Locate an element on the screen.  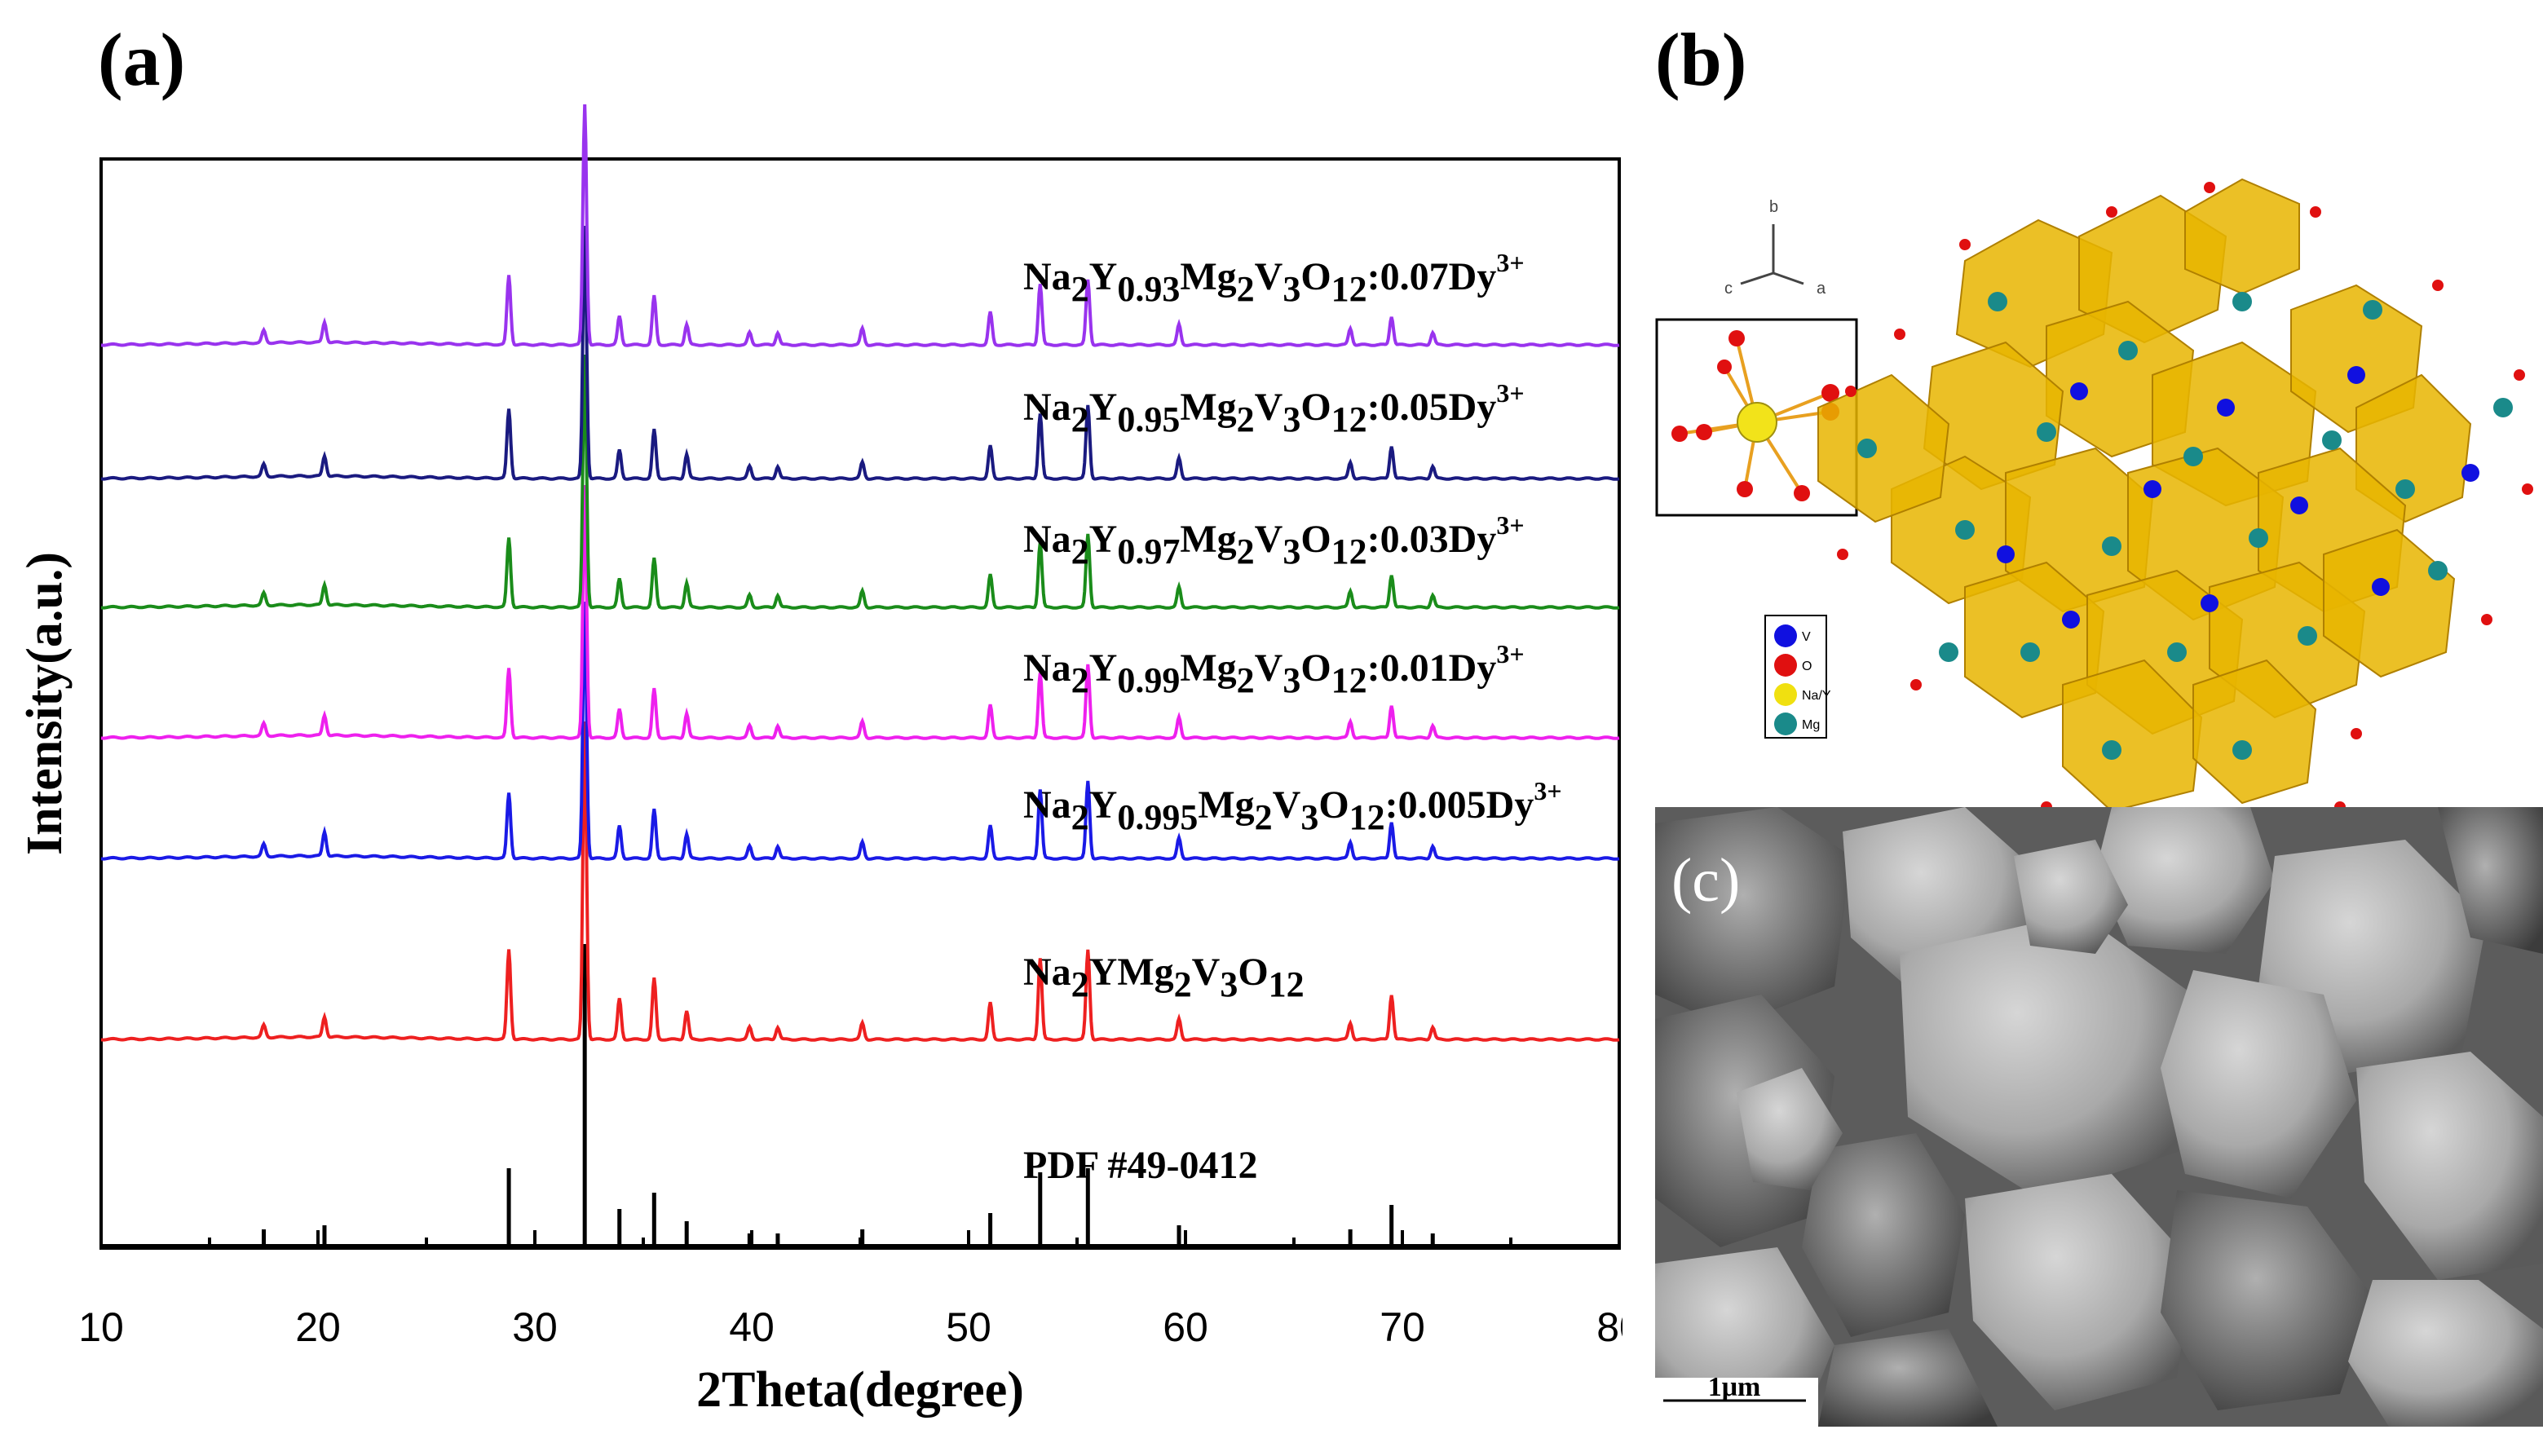
series-6: Na2Y0.93Mg2V3O12:0.07Dy3+ is located at coordinates (860, 225).